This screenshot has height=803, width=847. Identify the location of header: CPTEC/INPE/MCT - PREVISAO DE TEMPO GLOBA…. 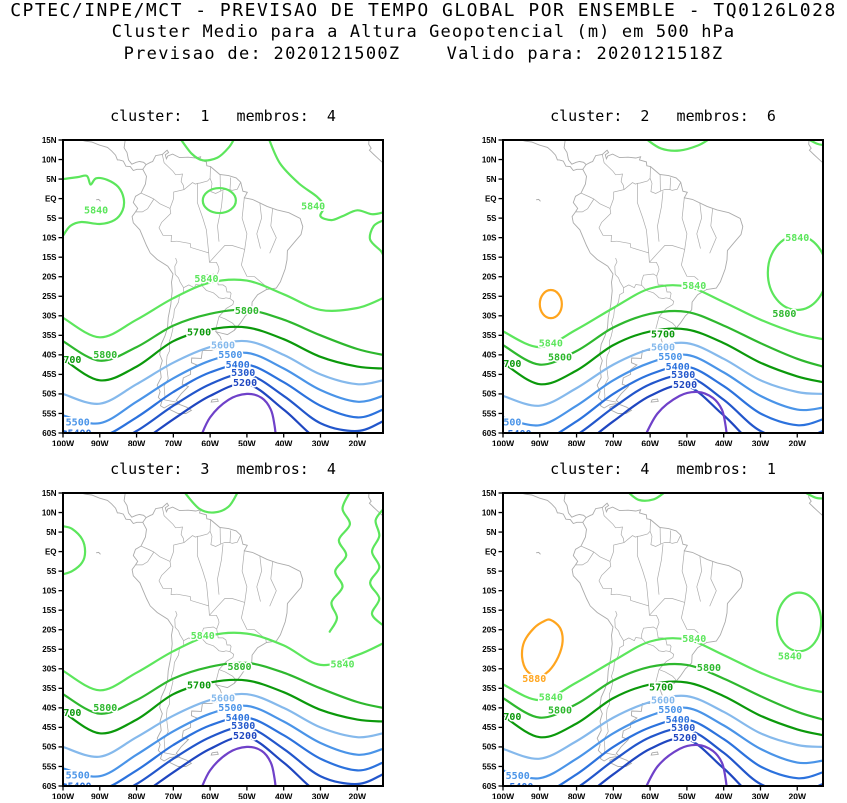
(423, 32).